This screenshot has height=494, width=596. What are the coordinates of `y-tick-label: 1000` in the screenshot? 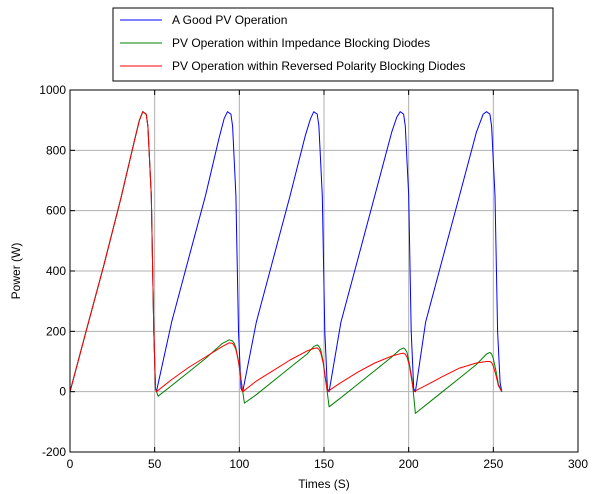 It's located at (52, 90).